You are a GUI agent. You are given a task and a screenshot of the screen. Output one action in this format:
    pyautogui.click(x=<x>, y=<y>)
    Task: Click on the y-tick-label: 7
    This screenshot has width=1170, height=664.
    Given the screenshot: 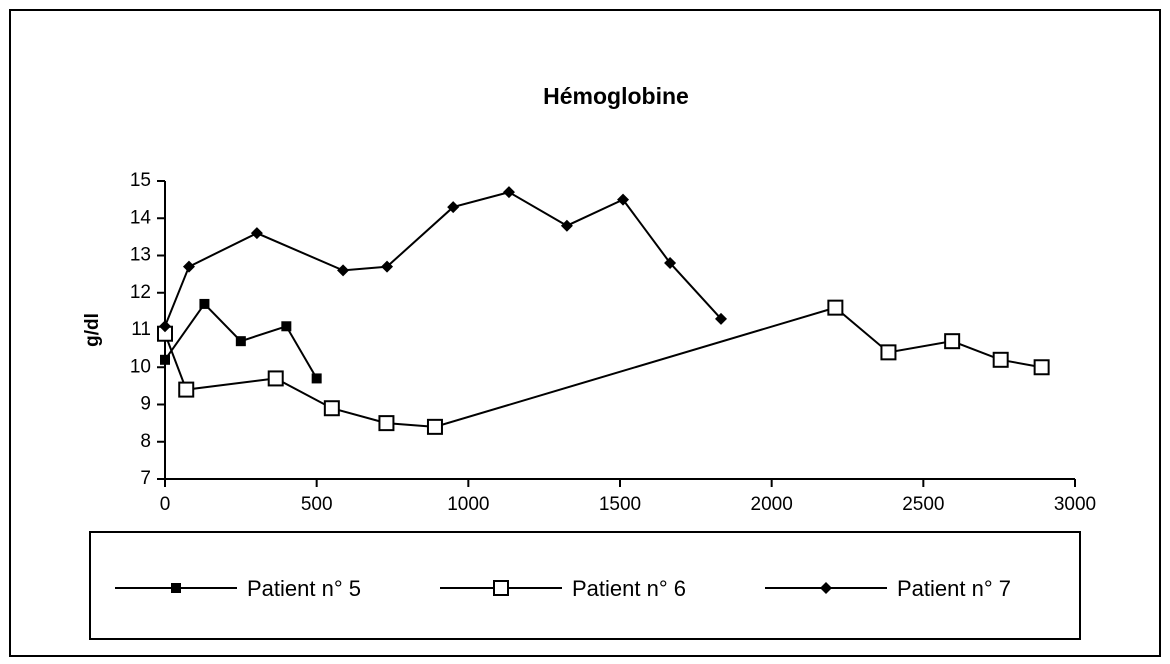 What is the action you would take?
    pyautogui.click(x=145, y=478)
    